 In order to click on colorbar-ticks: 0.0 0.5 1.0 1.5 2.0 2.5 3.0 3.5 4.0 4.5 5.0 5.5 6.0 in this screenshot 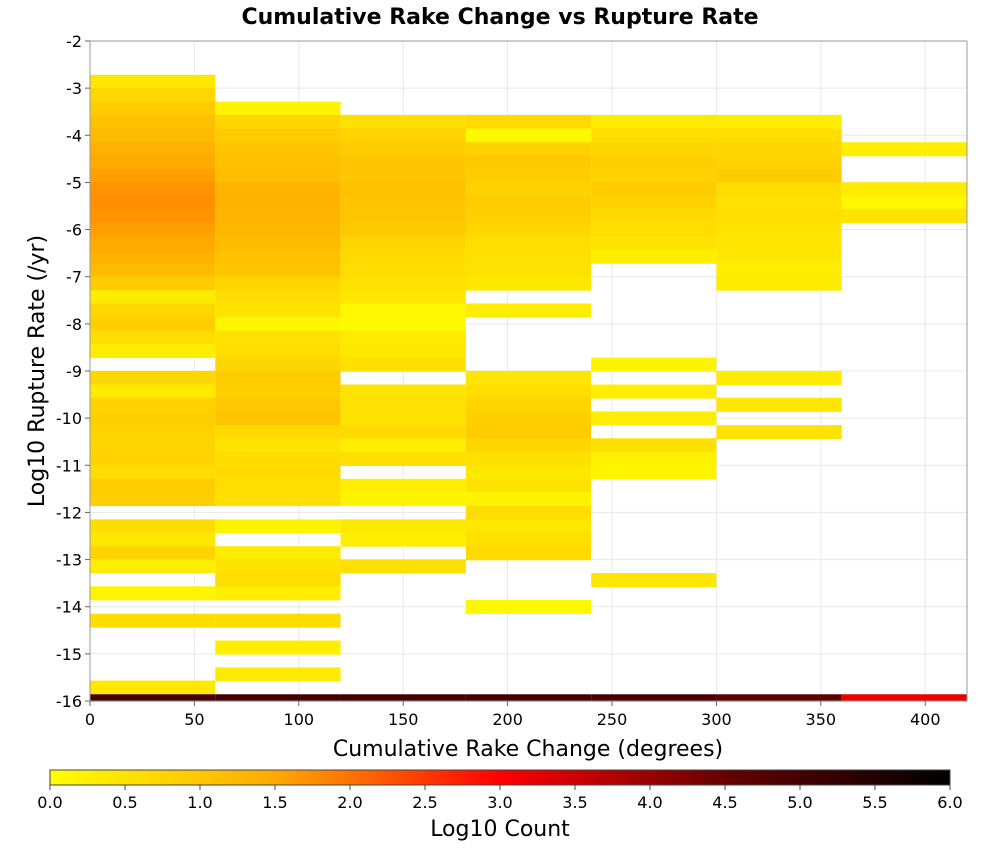, I will do `click(500, 798)`.